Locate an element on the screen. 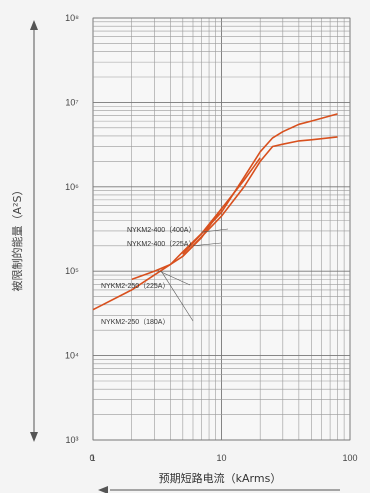 The image size is (370, 493). x-tick-label: 100 is located at coordinates (349, 458).